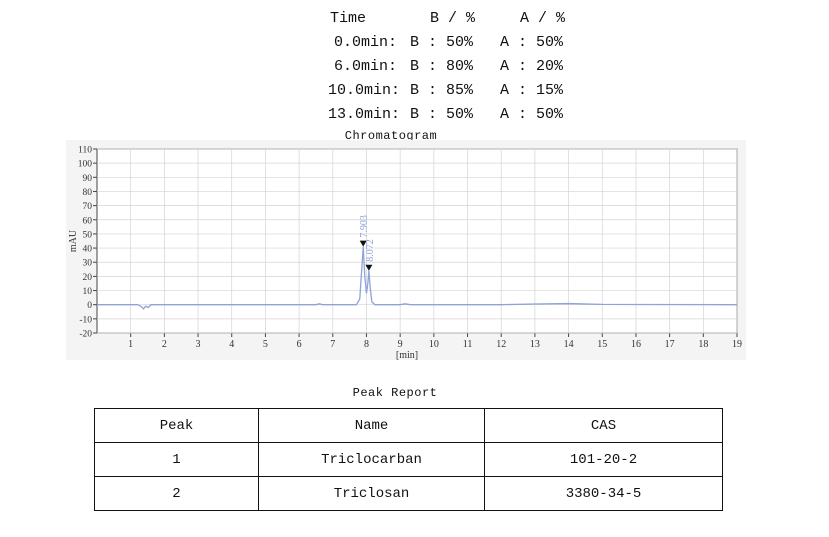  What do you see at coordinates (532, 66) in the screenshot?
I see `gradient-row-a: A : 20%` at bounding box center [532, 66].